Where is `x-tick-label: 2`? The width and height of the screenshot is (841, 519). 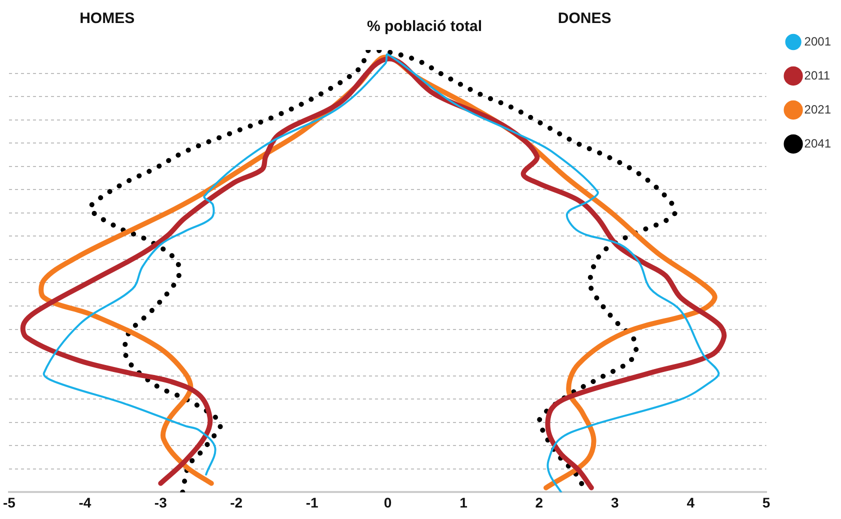
x-tick-label: 2 is located at coordinates (539, 502).